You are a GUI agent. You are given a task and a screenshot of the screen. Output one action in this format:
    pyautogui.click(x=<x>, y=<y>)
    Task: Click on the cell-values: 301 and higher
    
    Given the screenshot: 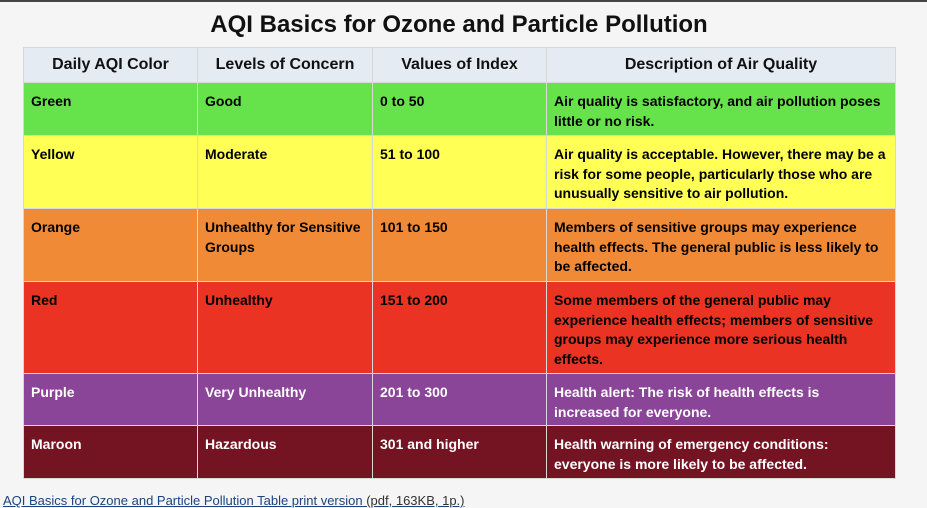 What is the action you would take?
    pyautogui.click(x=459, y=452)
    